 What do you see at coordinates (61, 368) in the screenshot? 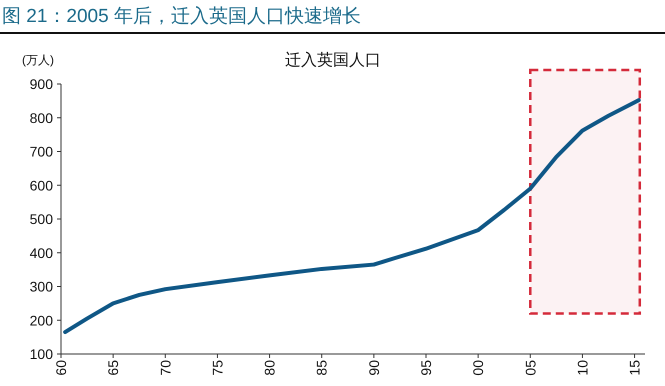
I see `x-tick-label: 60` at bounding box center [61, 368].